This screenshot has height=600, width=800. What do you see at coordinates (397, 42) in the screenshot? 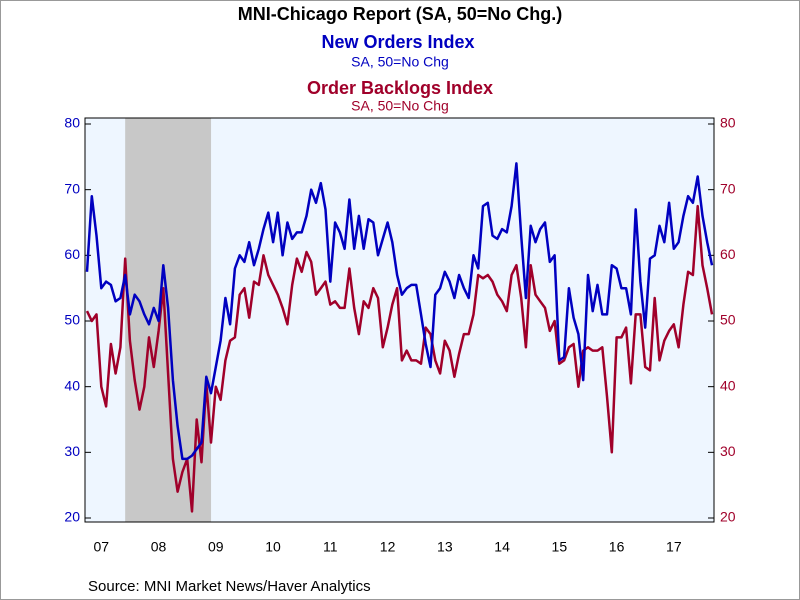
I see `series-title: New Orders Index` at bounding box center [397, 42].